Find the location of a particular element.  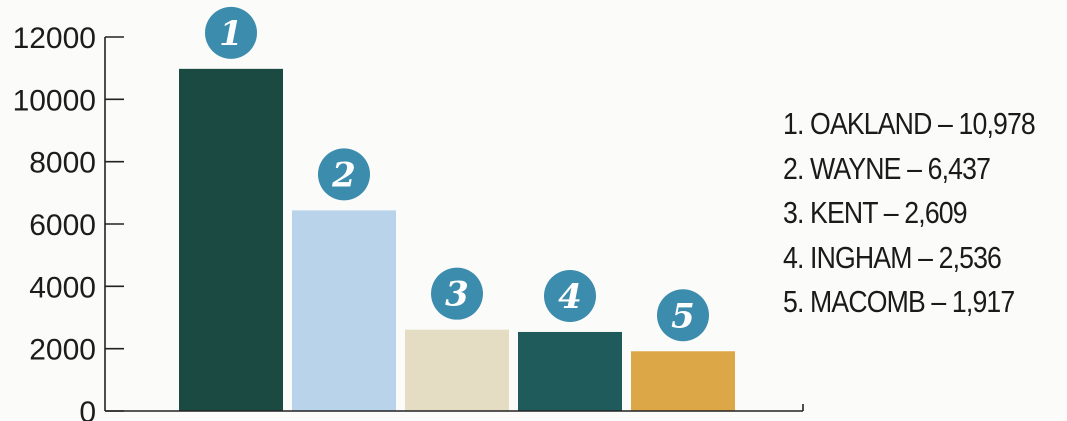

y-tick-label: 6000 is located at coordinates (62, 225).